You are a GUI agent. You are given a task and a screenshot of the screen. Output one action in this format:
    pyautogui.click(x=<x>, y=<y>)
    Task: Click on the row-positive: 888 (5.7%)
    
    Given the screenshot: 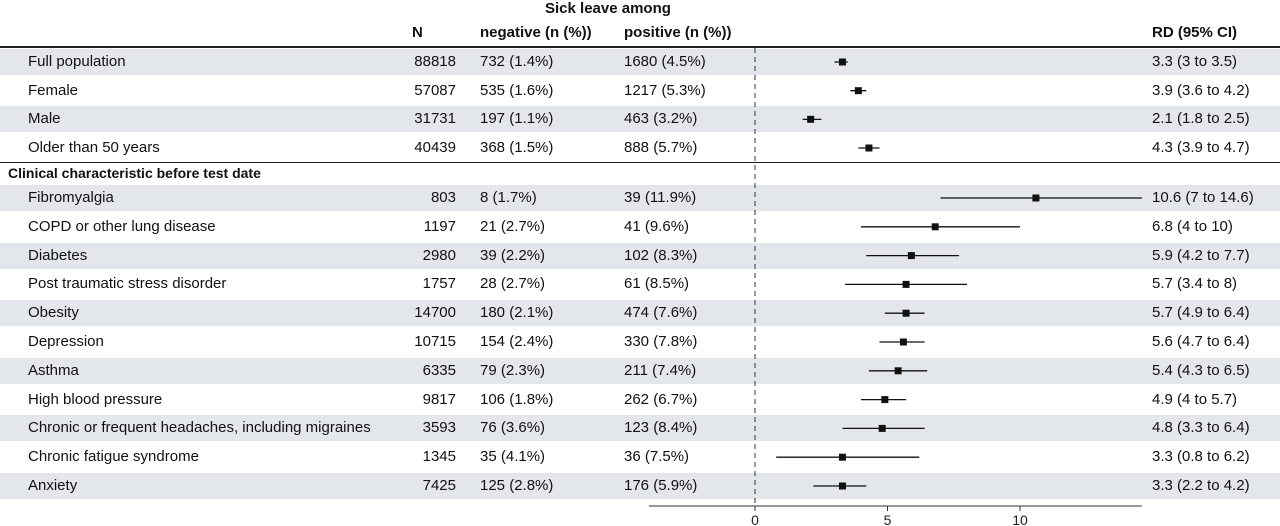 What is the action you would take?
    pyautogui.click(x=661, y=147)
    